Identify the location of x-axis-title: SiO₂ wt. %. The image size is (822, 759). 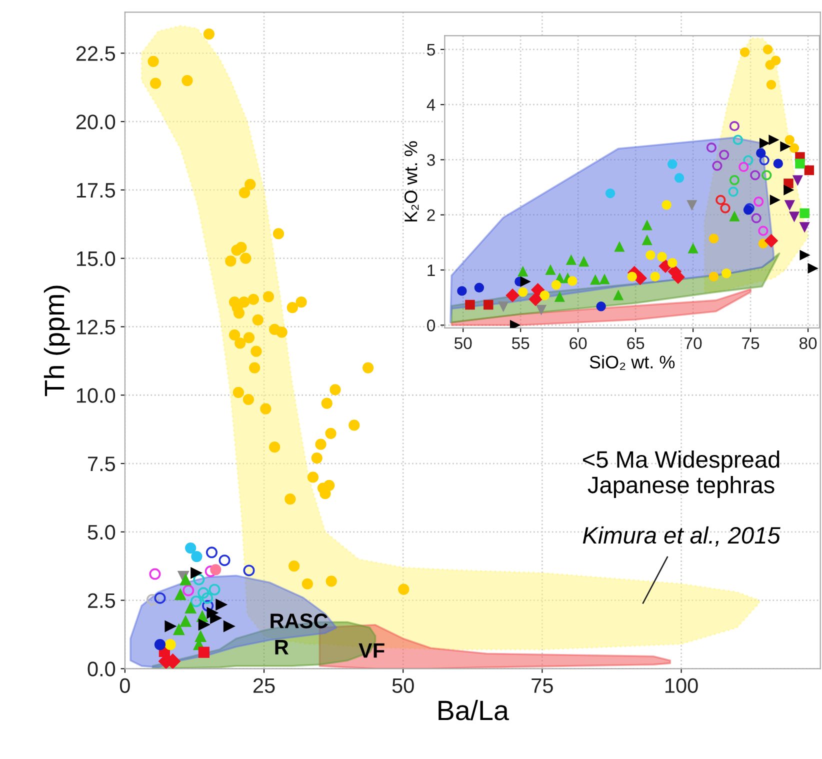
(632, 362).